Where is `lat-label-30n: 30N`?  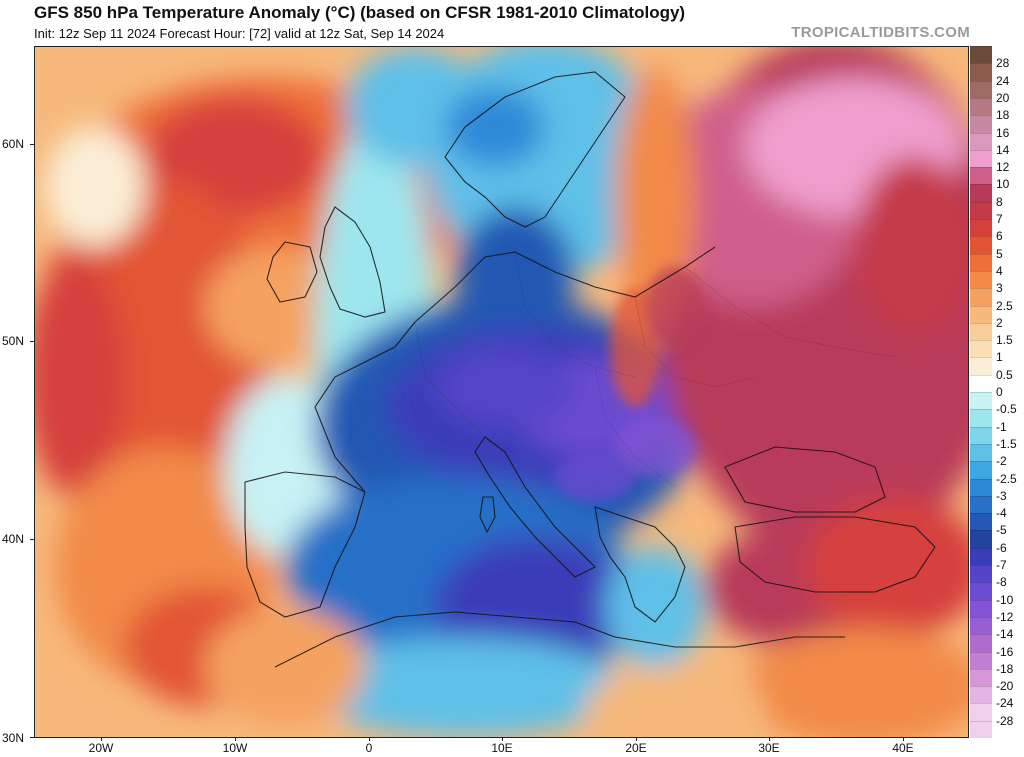
lat-label-30n: 30N is located at coordinates (13, 738).